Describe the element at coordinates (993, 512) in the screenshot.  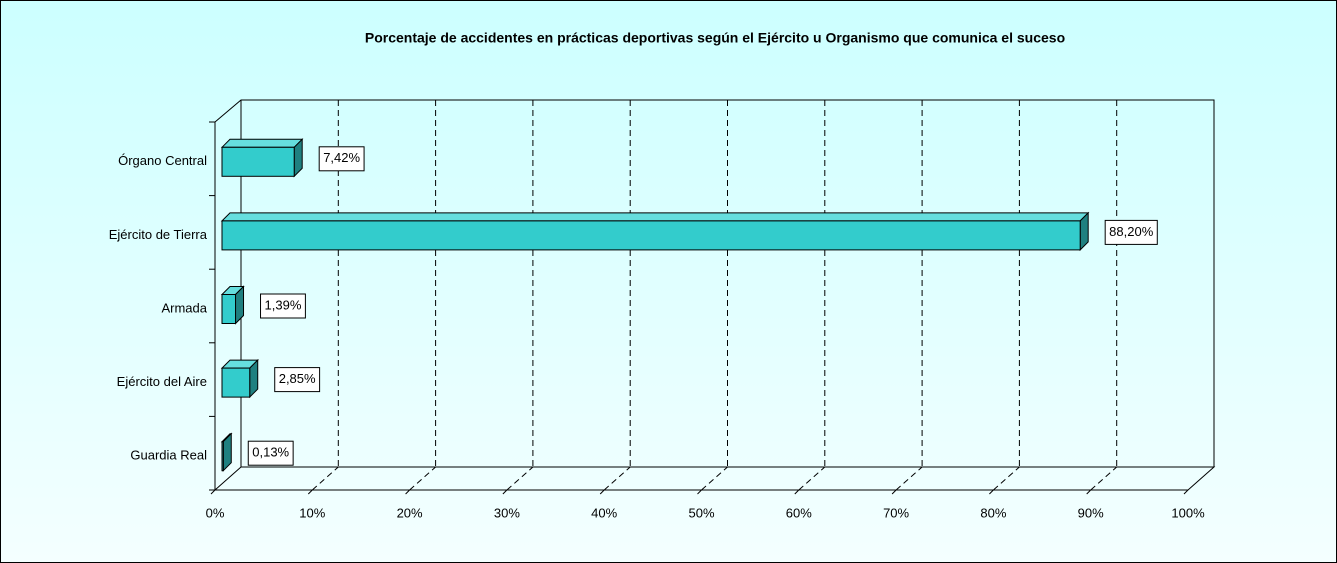
I see `x-tick-label: 80%` at that location.